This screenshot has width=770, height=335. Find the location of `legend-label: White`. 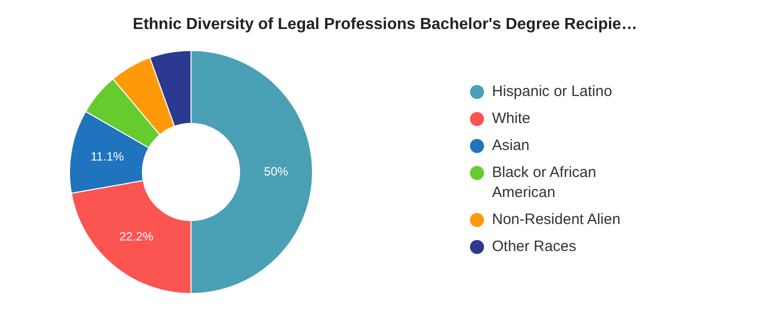

legend-label: White is located at coordinates (511, 119).